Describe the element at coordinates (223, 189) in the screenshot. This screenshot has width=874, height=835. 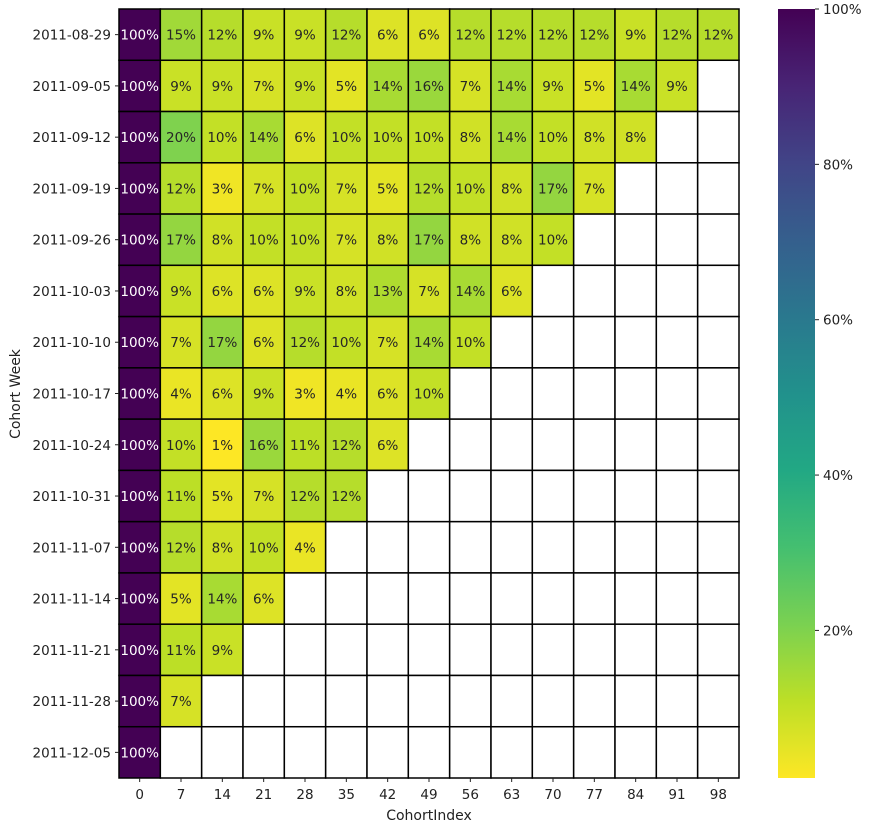
I see `cell-value-label: 3%` at that location.